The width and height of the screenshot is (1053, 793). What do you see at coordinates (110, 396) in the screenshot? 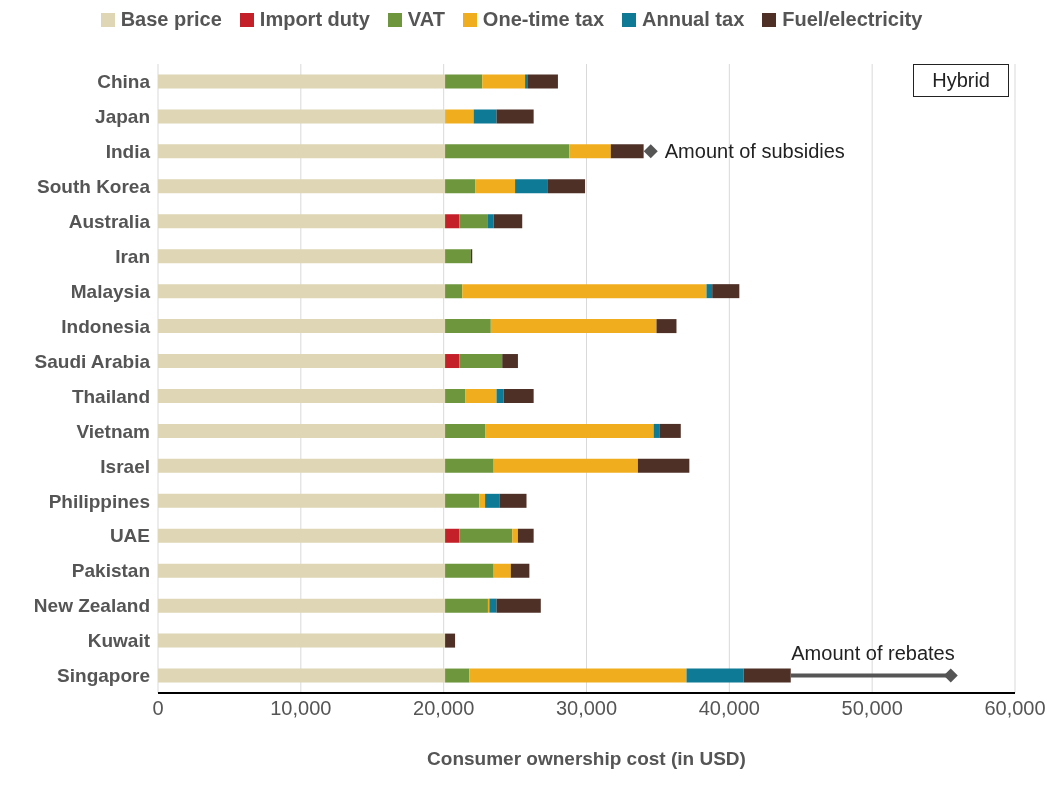
I see `y-tick-label: Thailand` at bounding box center [110, 396].